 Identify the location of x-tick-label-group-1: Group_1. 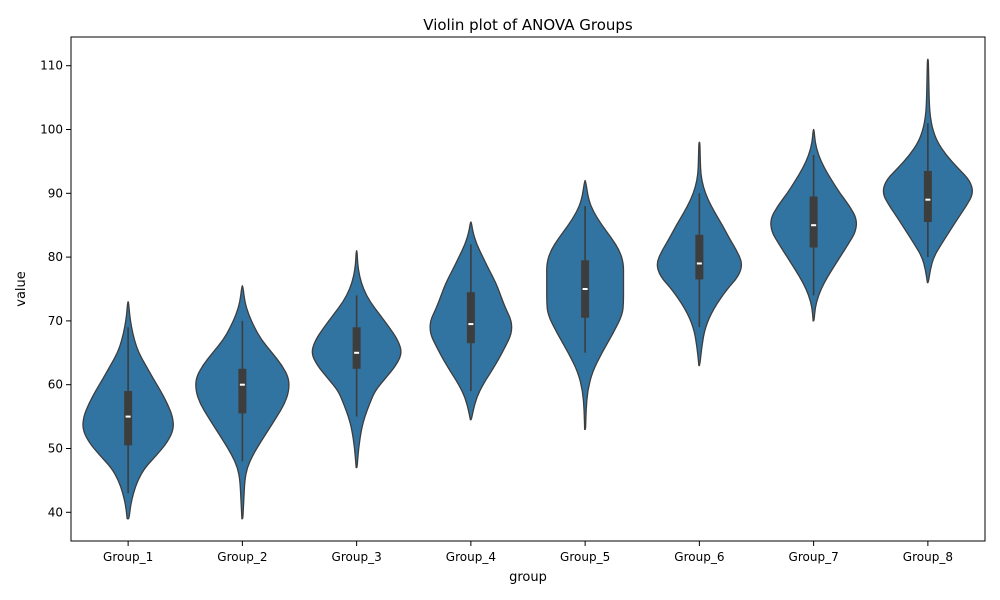
(128, 557).